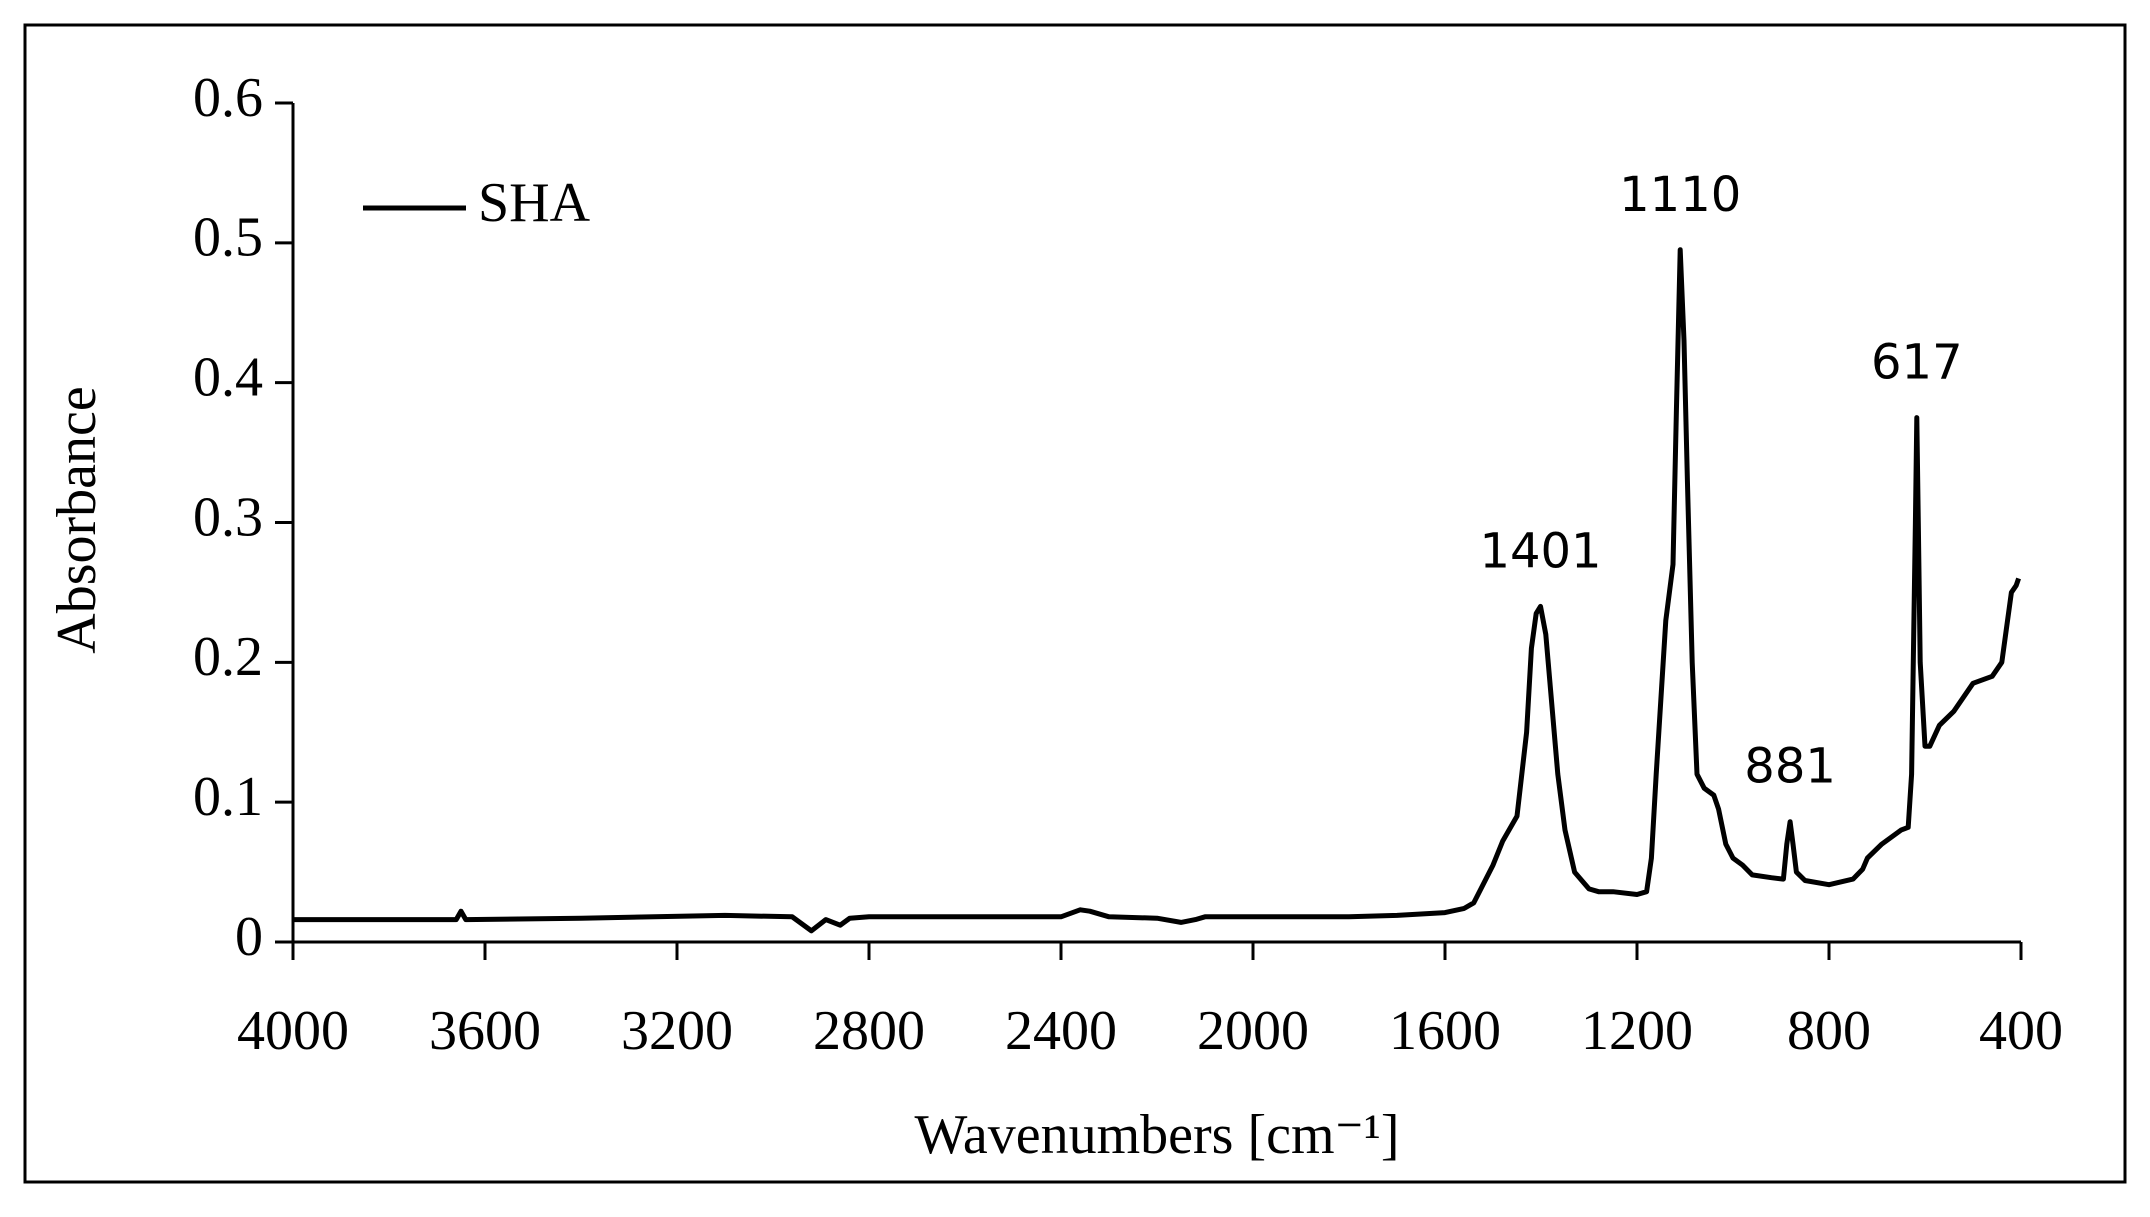 The image size is (2150, 1217). Describe the element at coordinates (77, 519) in the screenshot. I see `y-axis-title: Absorbance` at that location.